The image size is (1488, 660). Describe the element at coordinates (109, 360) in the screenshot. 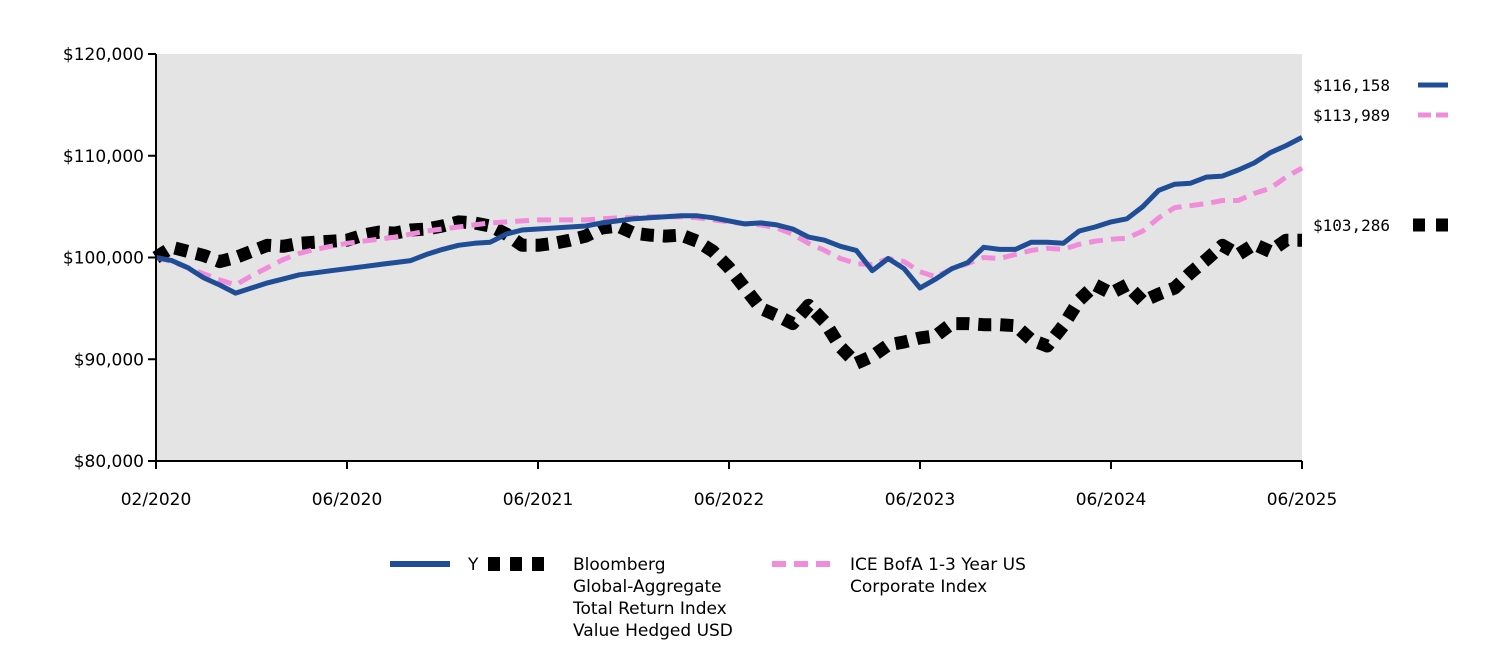

I see `y-tick-label: $90,000` at that location.